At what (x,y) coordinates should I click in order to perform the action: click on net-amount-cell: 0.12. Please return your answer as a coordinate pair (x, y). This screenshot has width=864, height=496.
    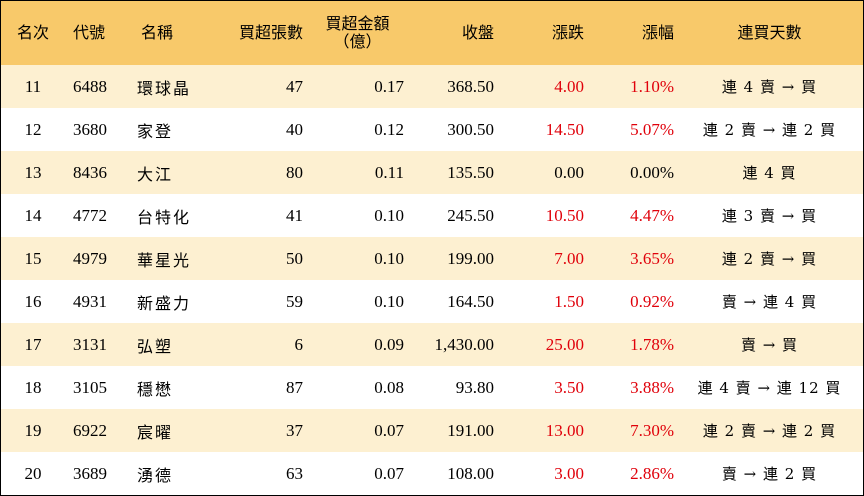
    Looking at the image, I should click on (389, 129).